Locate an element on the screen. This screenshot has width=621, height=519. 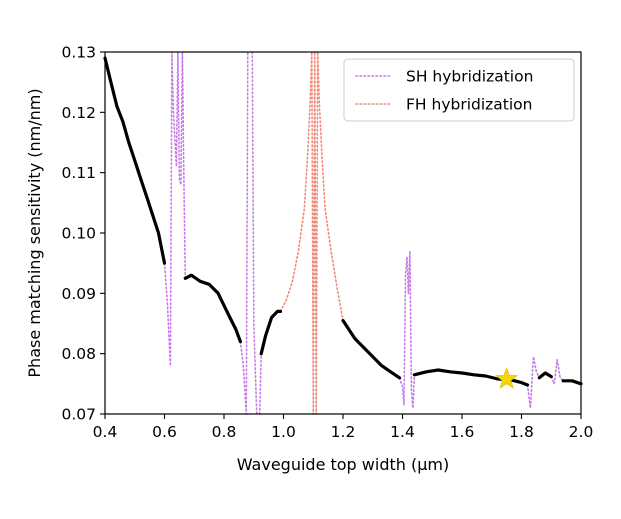
x-tick-label: 1.2 is located at coordinates (343, 432).